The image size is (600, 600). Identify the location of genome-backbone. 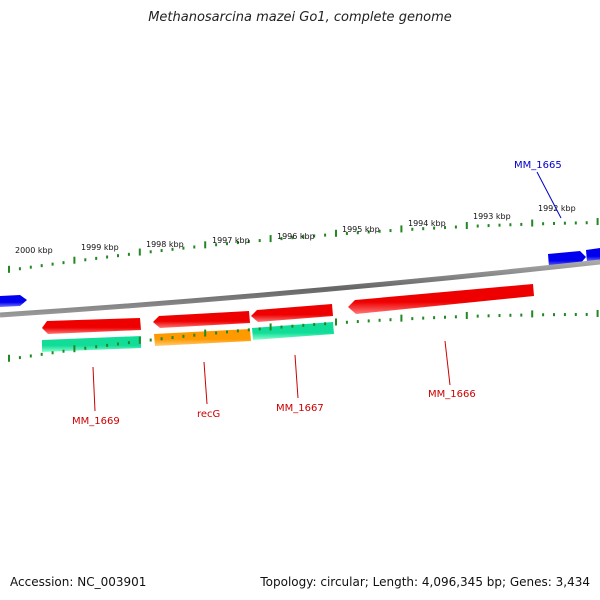
(300, 288).